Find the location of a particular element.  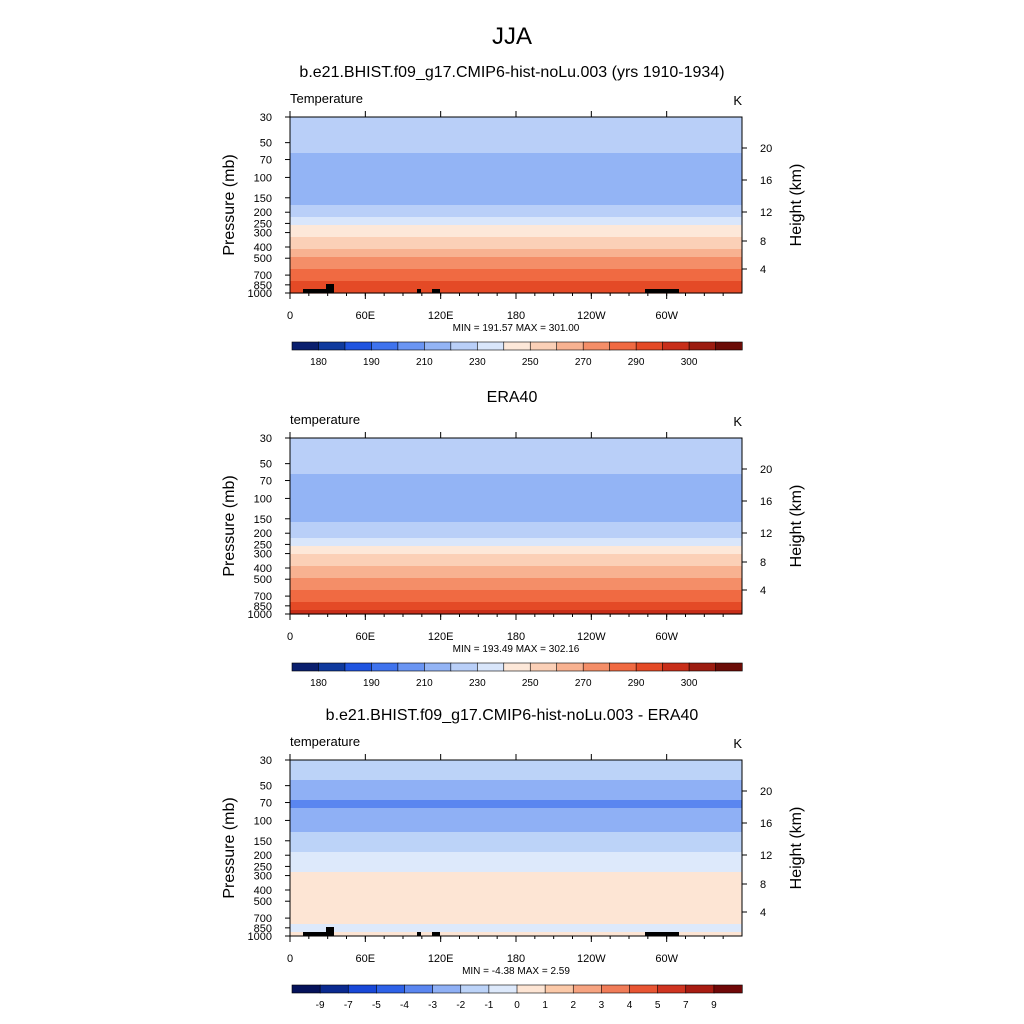

variable-label: temperature is located at coordinates (325, 741).